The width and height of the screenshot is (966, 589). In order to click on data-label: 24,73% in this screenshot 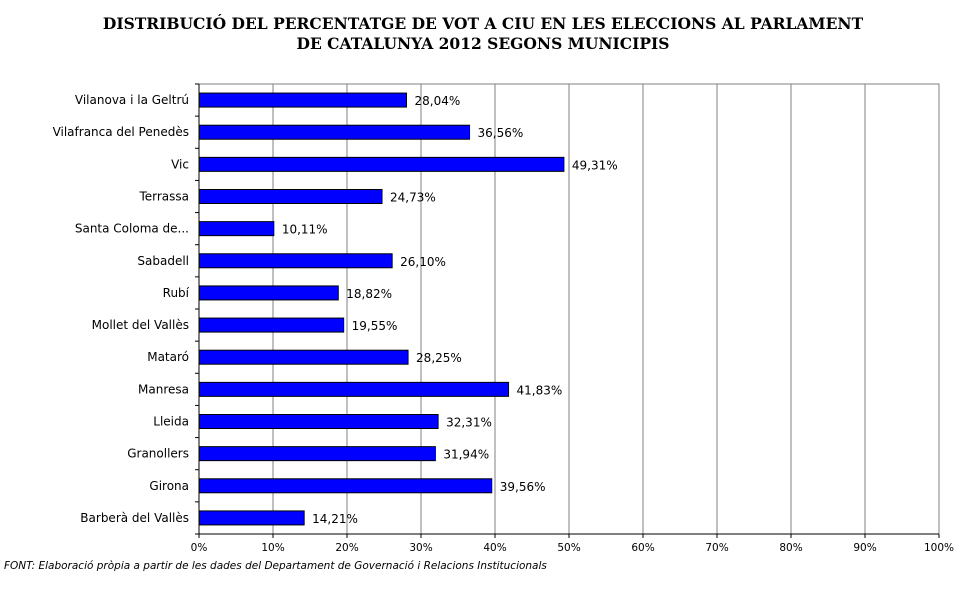, I will do `click(413, 198)`.